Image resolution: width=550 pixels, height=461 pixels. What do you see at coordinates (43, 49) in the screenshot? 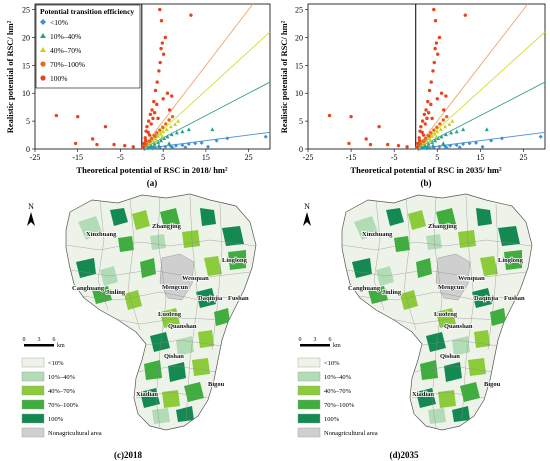
I see `legend-triangle-icon` at bounding box center [43, 49].